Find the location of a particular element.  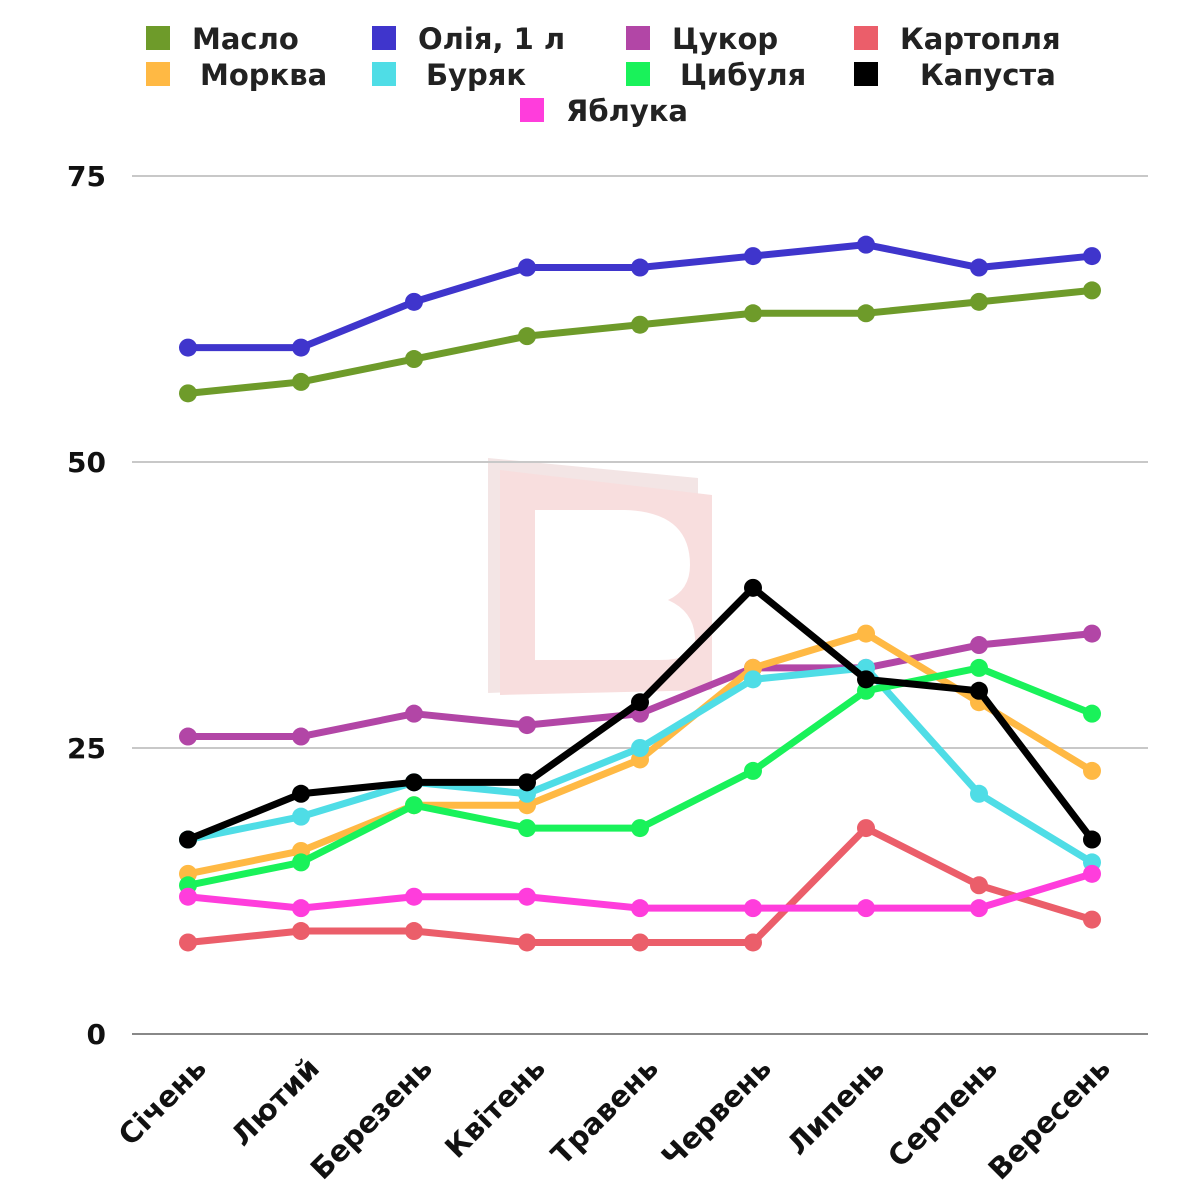

y-tick-label: 75 is located at coordinates (86, 176).